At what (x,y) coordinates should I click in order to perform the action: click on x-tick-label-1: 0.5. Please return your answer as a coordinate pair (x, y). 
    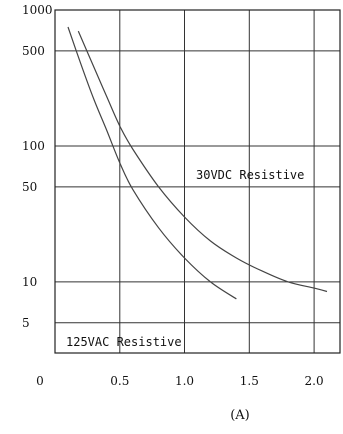
    Looking at the image, I should click on (119, 381).